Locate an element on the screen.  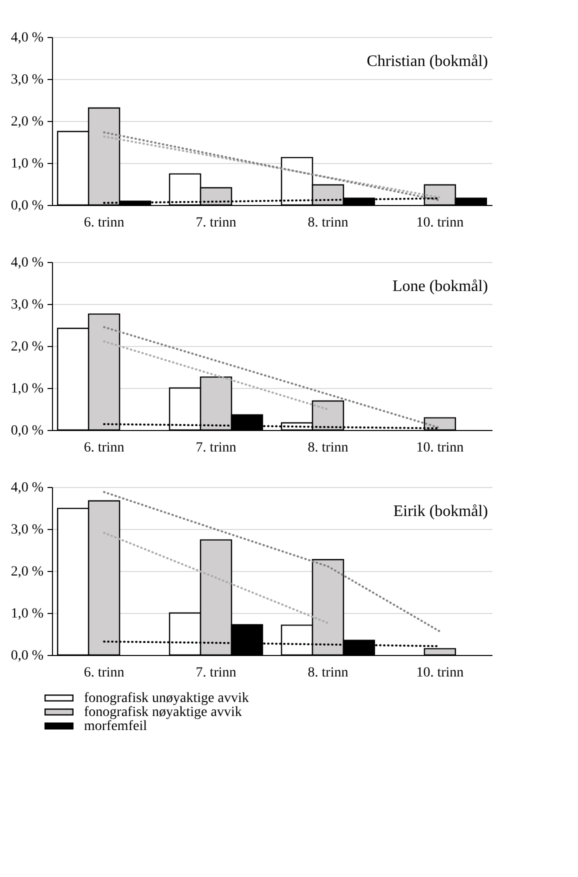
text: Lone (bokmål) is located at coordinates (440, 286).